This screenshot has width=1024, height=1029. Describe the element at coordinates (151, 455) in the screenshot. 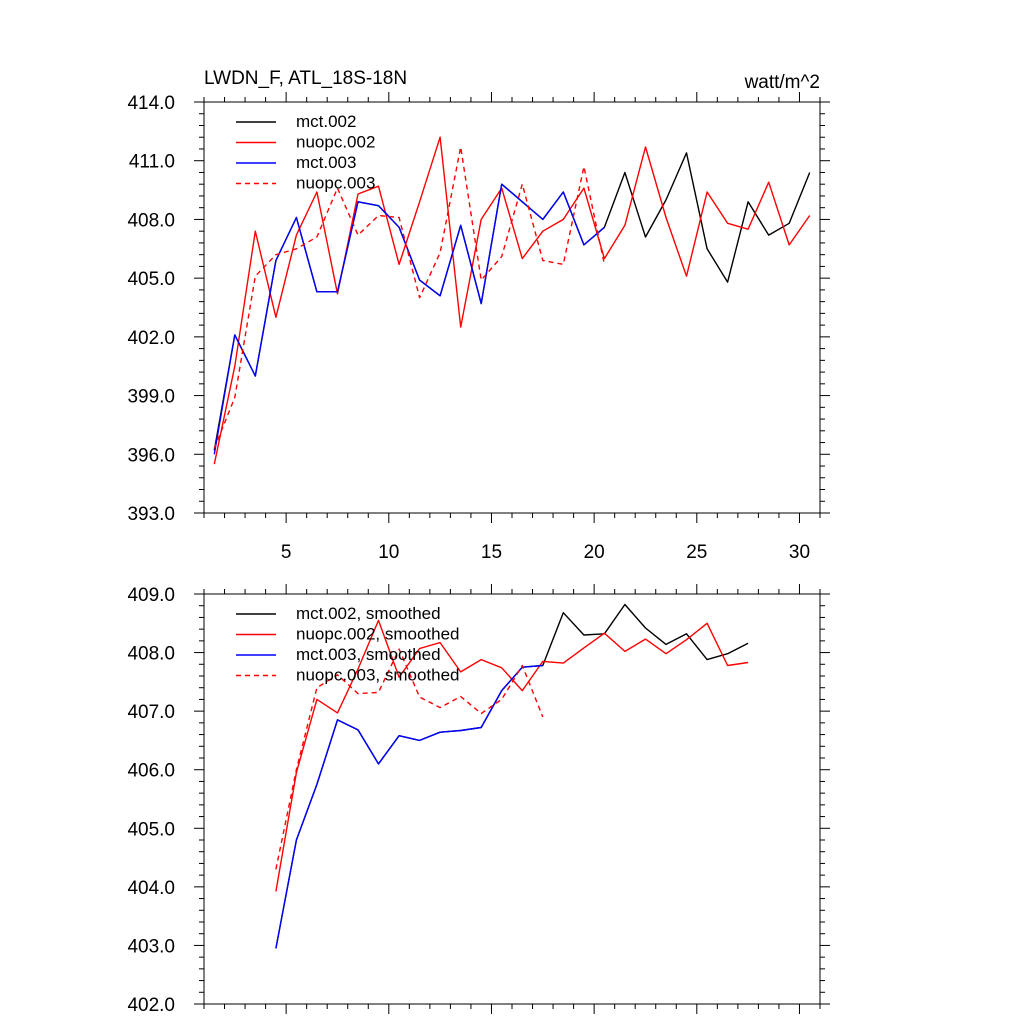

I see `y-tick-label: 396.0` at that location.